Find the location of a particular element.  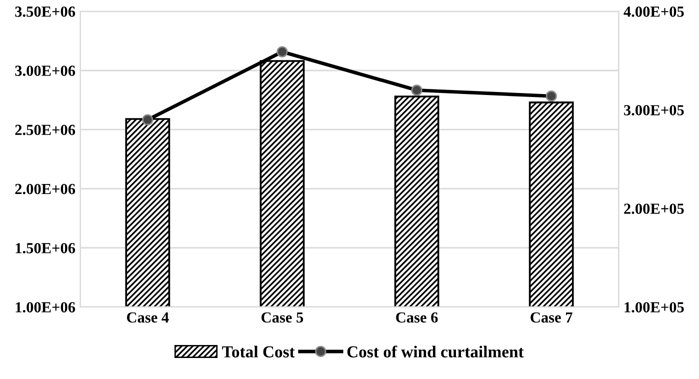

y-tick-label: 2.50E+06 is located at coordinates (45, 130).